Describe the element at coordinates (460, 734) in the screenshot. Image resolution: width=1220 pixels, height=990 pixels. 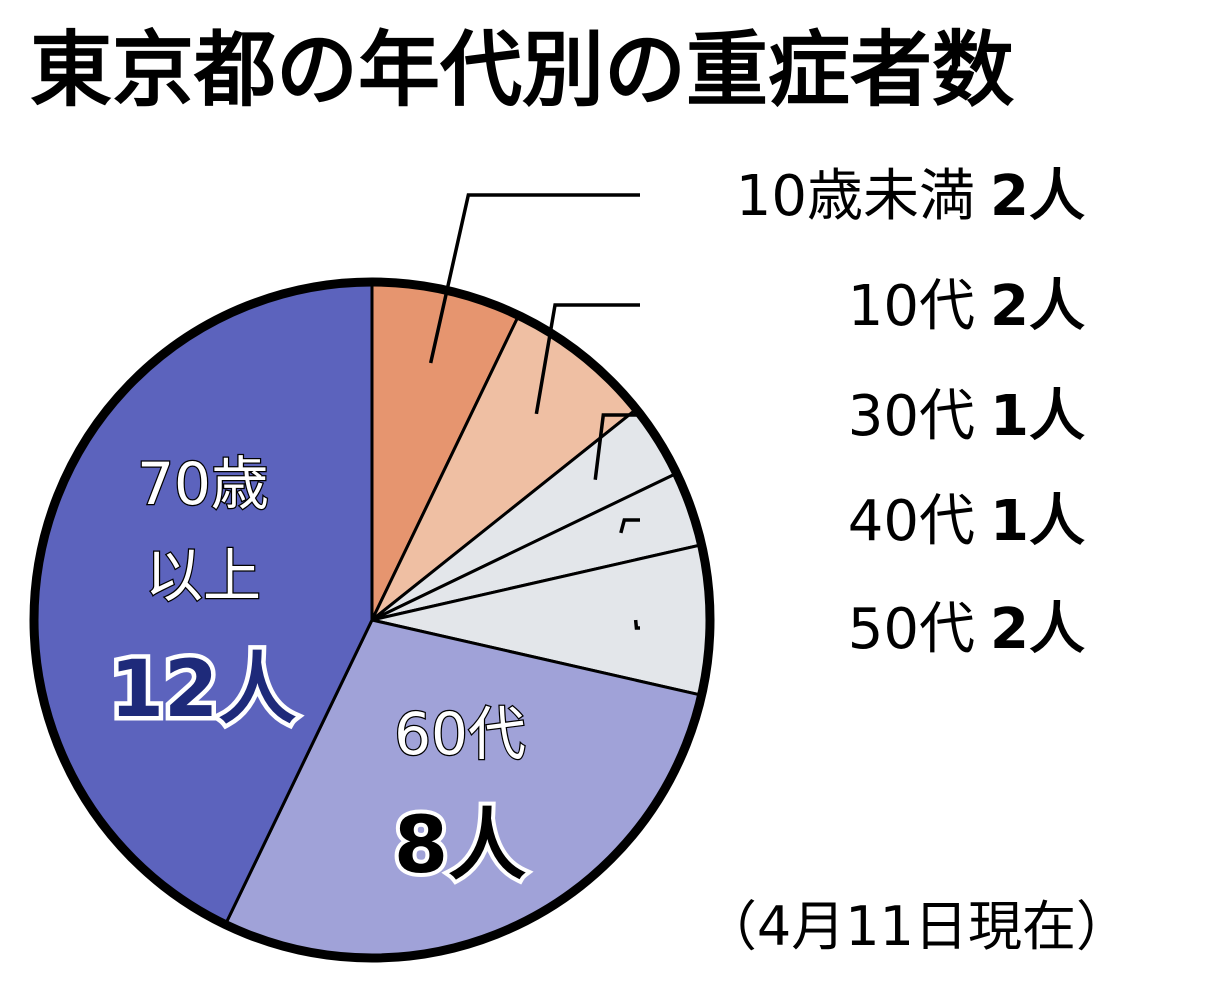
I see `label-60s-line1: 60代` at that location.